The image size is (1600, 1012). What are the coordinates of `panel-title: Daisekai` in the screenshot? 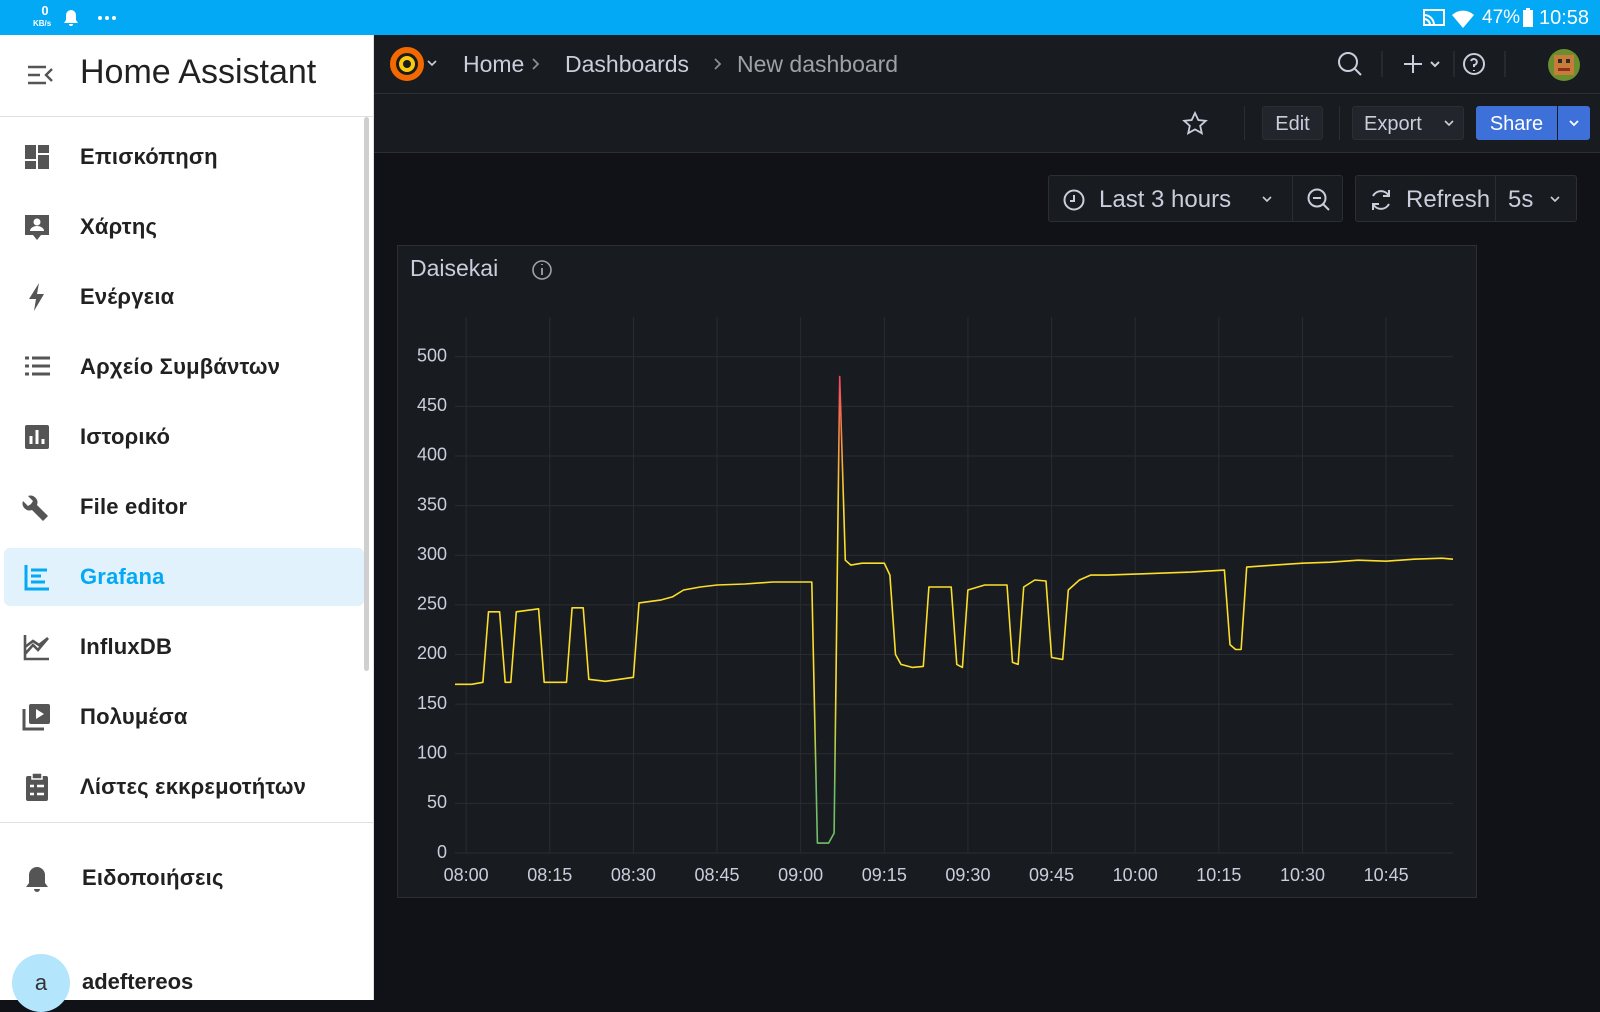 It's located at (454, 268).